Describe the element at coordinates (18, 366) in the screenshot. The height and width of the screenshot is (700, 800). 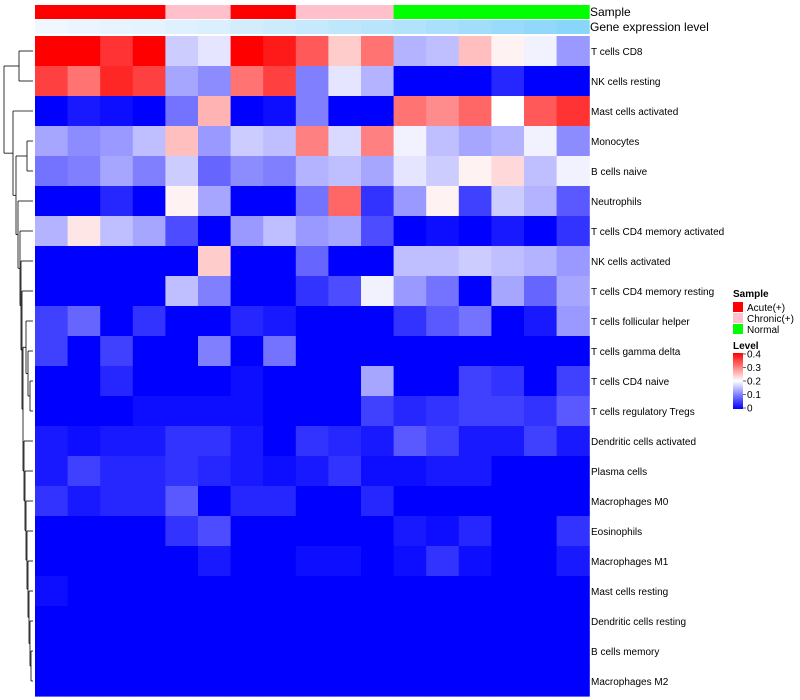
I see `dendrogram` at that location.